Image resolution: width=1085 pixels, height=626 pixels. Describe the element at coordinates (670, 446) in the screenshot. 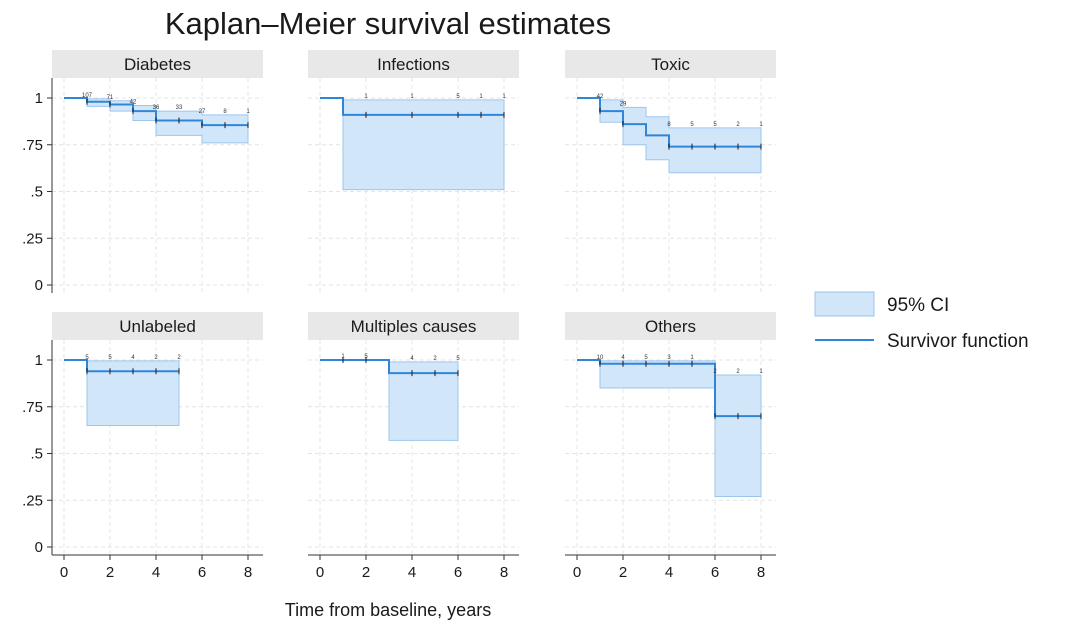

I see `panel-others: Others 0 2 4 6 8 10 4 5 3 1 2 2 1` at that location.